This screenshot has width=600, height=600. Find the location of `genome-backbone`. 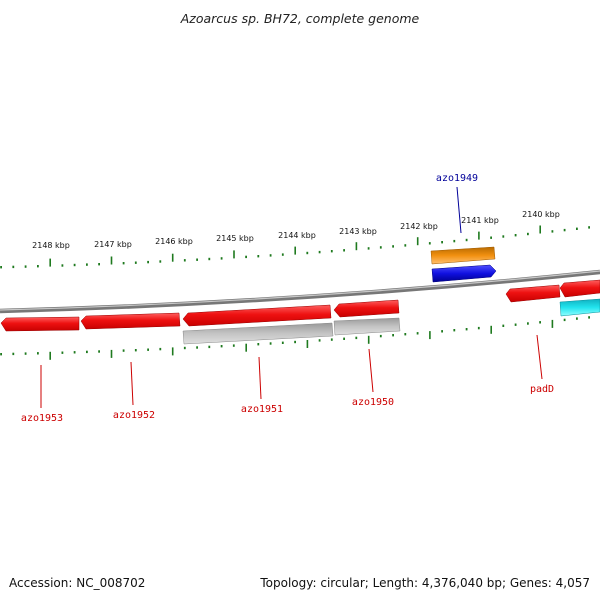

genome-backbone is located at coordinates (300, 291).